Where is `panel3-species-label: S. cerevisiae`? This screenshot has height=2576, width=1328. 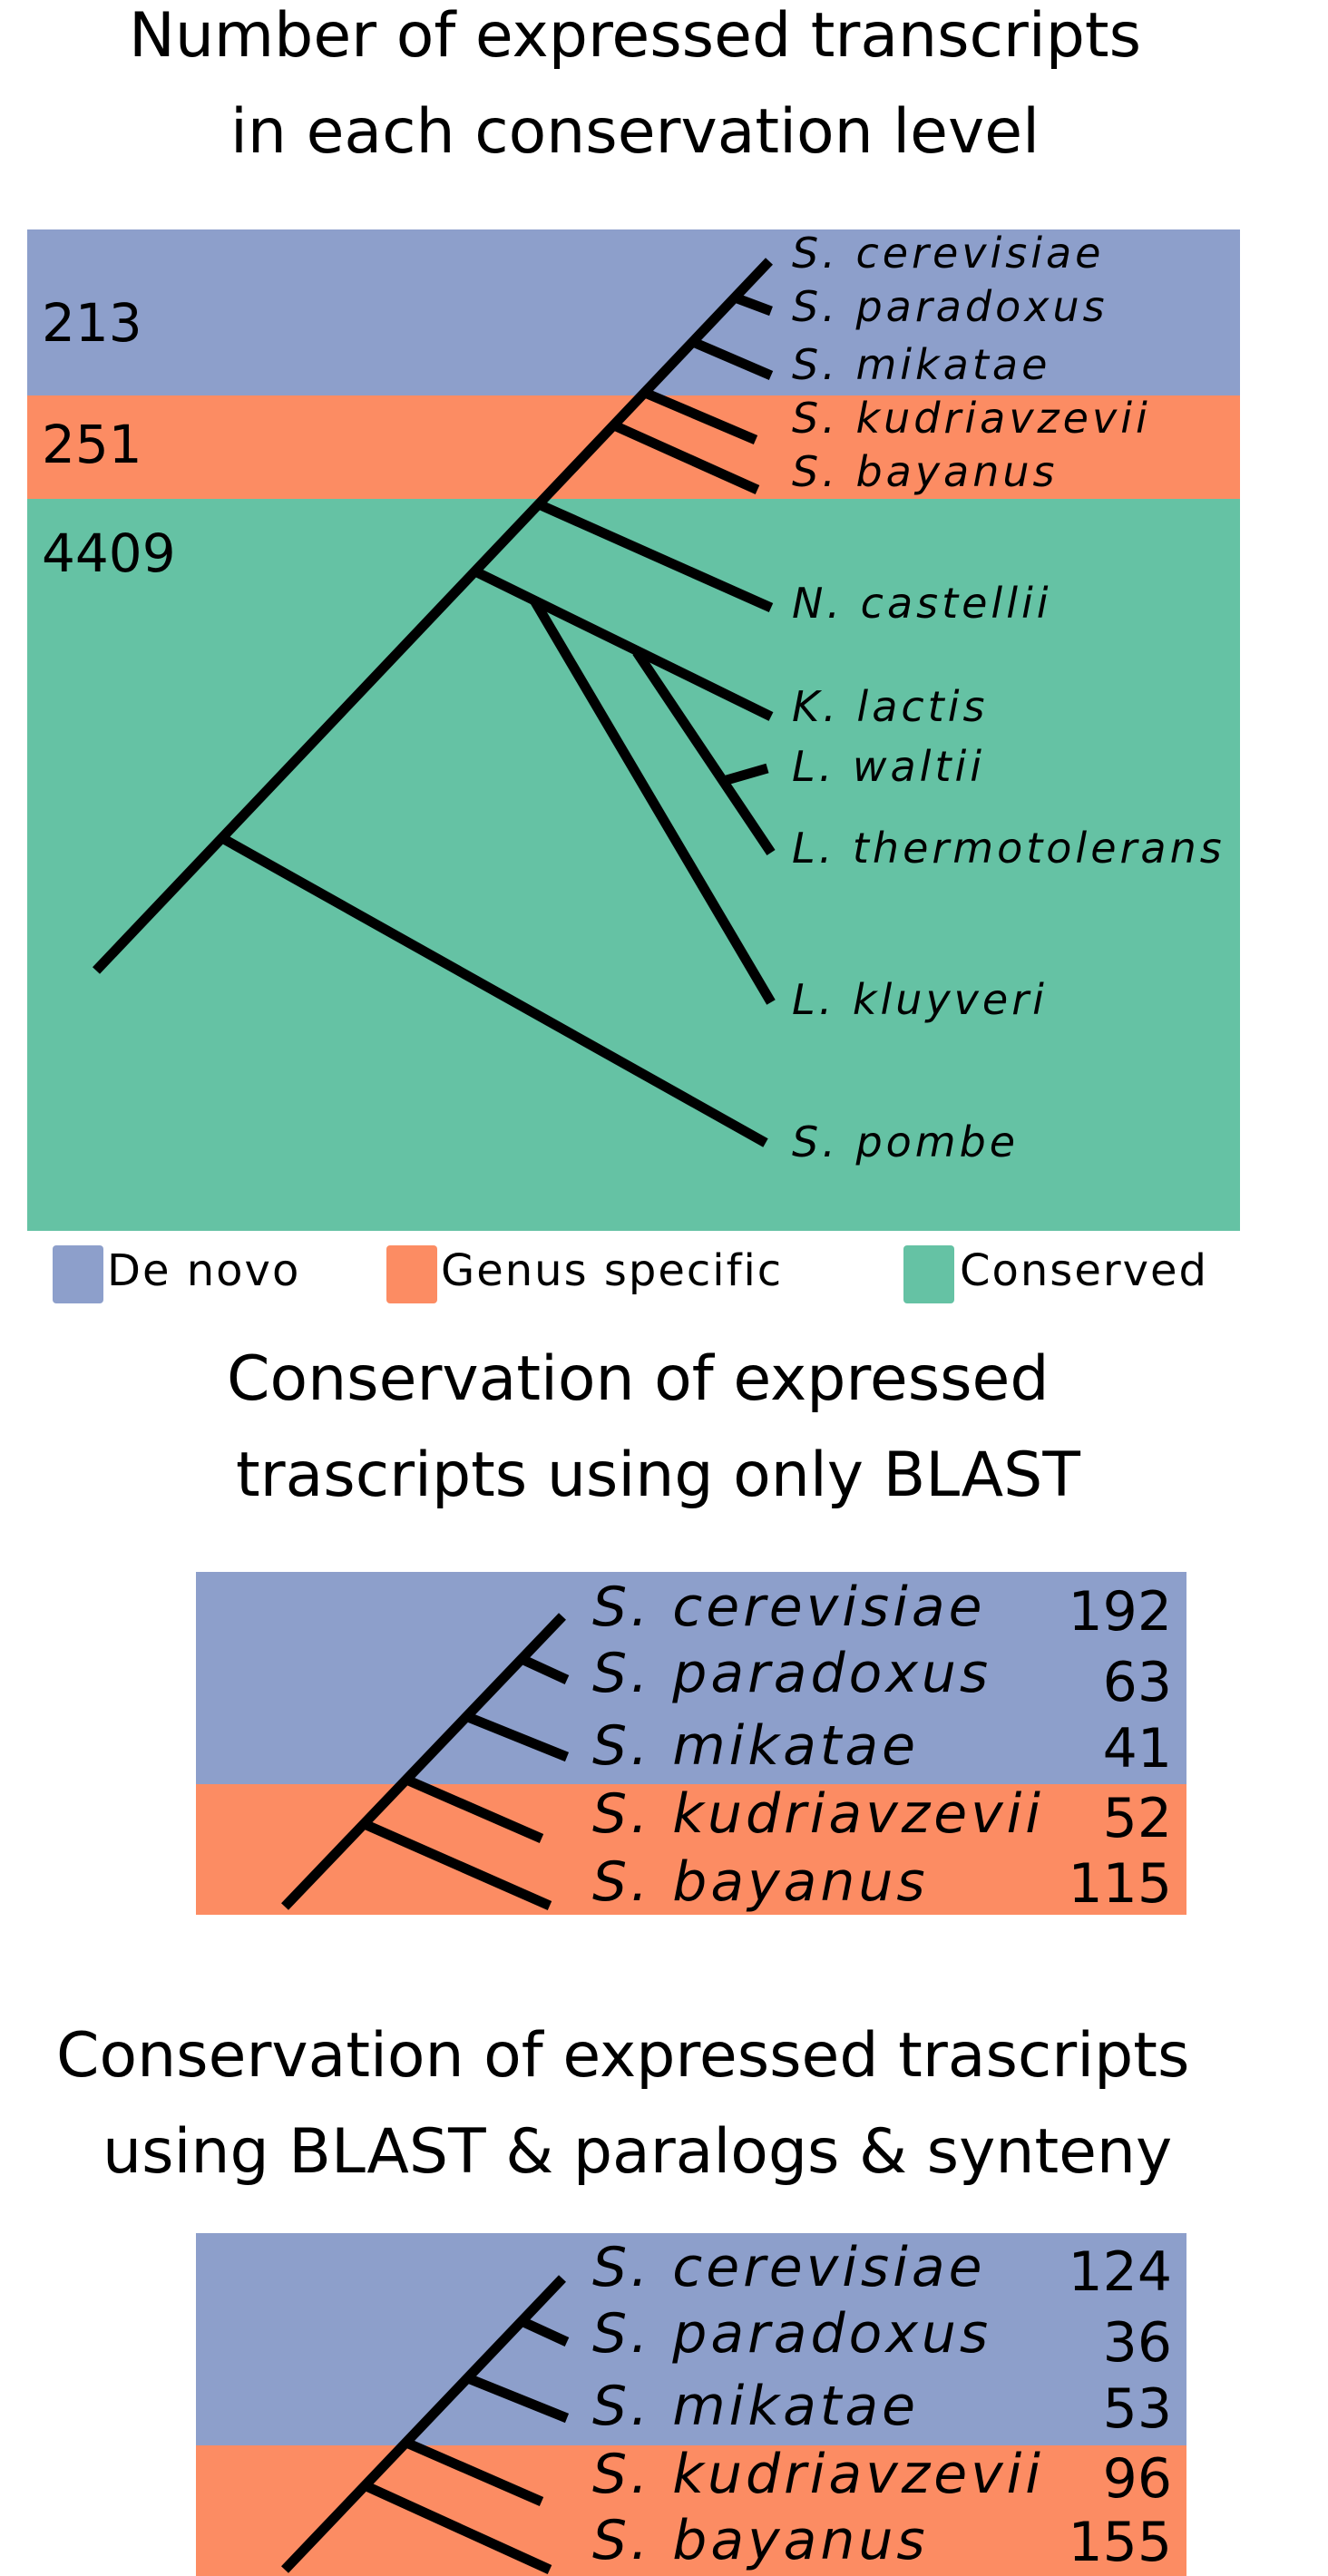
panel3-species-label: S. cerevisiae is located at coordinates (789, 2267).